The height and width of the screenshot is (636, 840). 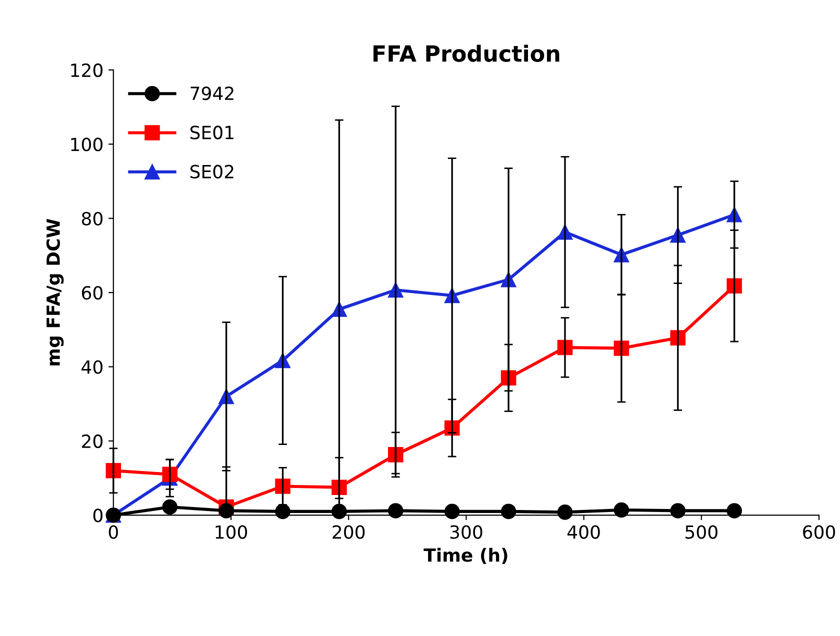 I want to click on y-tick-label: 80, so click(x=92, y=219).